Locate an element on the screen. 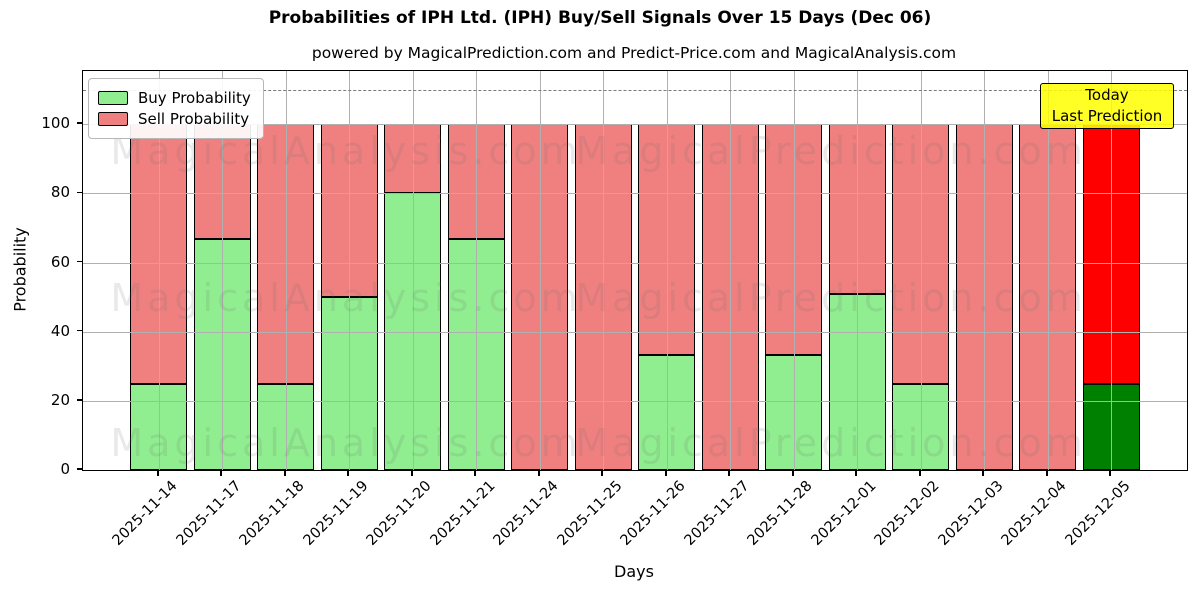  x-tick-label: 2025-12-03 is located at coordinates (971, 513).